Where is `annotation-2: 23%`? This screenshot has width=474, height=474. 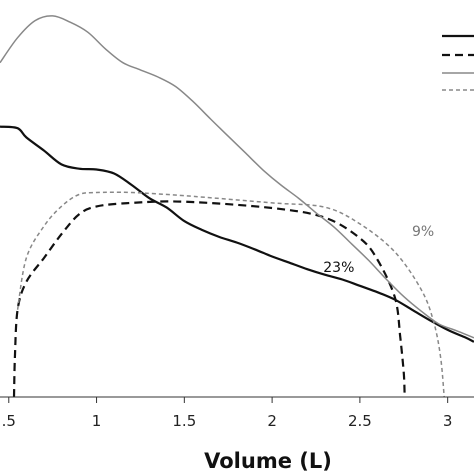 annotation-2: 23% is located at coordinates (338, 268).